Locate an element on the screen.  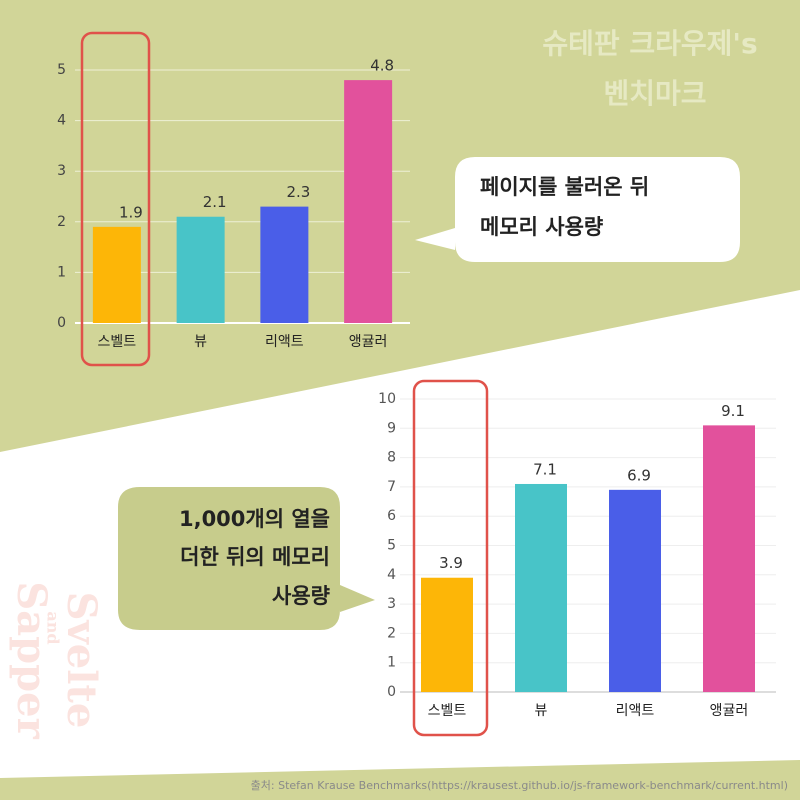
callout-text: 페이지를 불러온 뒤 is located at coordinates (564, 187).